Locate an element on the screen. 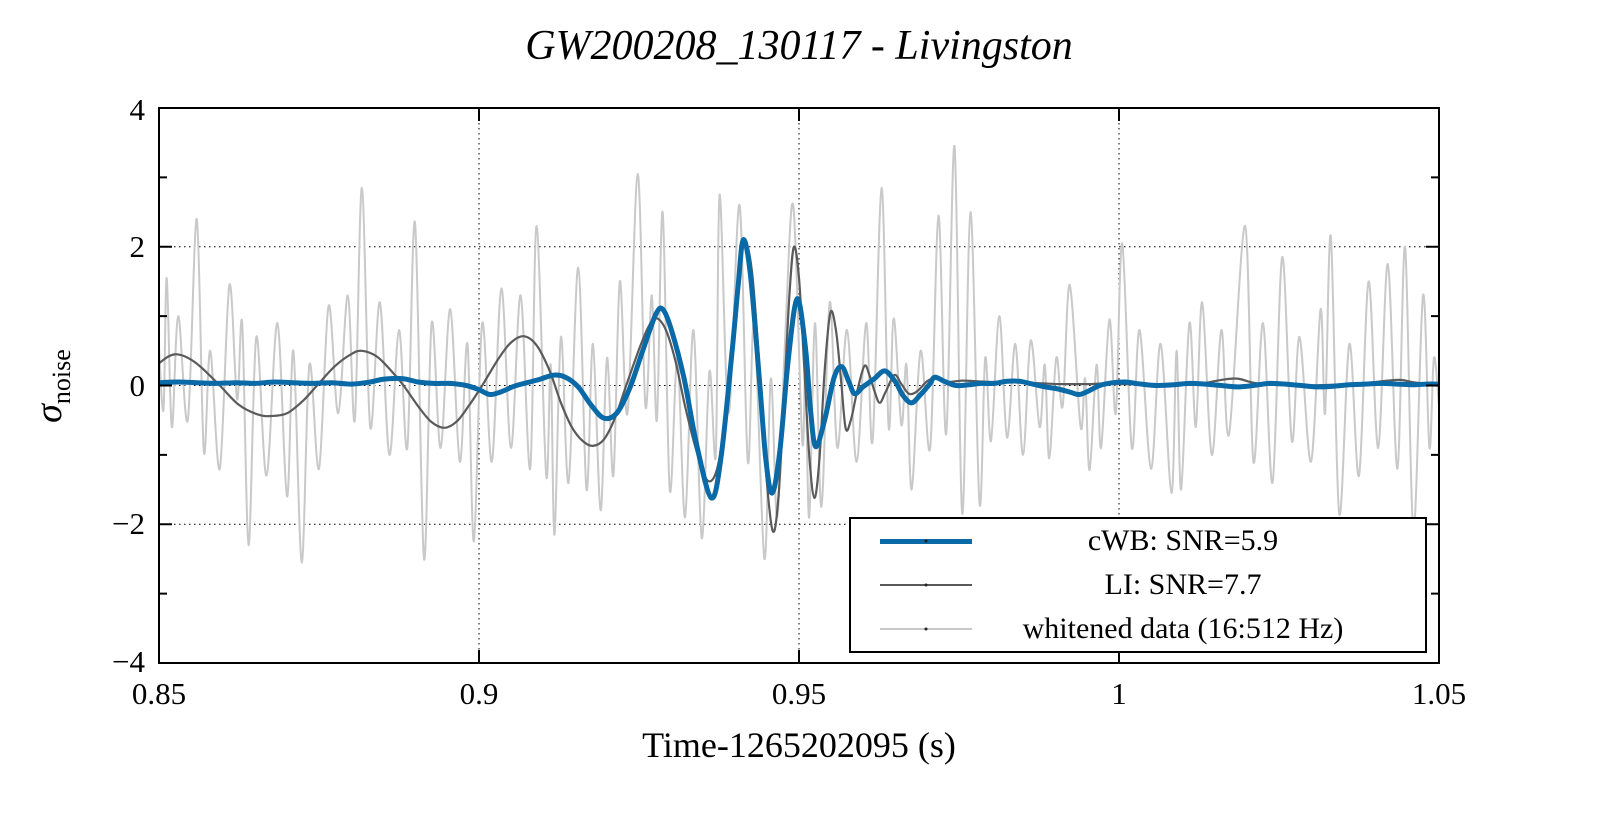 The height and width of the screenshot is (813, 1599). page-title: GW200208_130117 - Livingston is located at coordinates (799, 46).